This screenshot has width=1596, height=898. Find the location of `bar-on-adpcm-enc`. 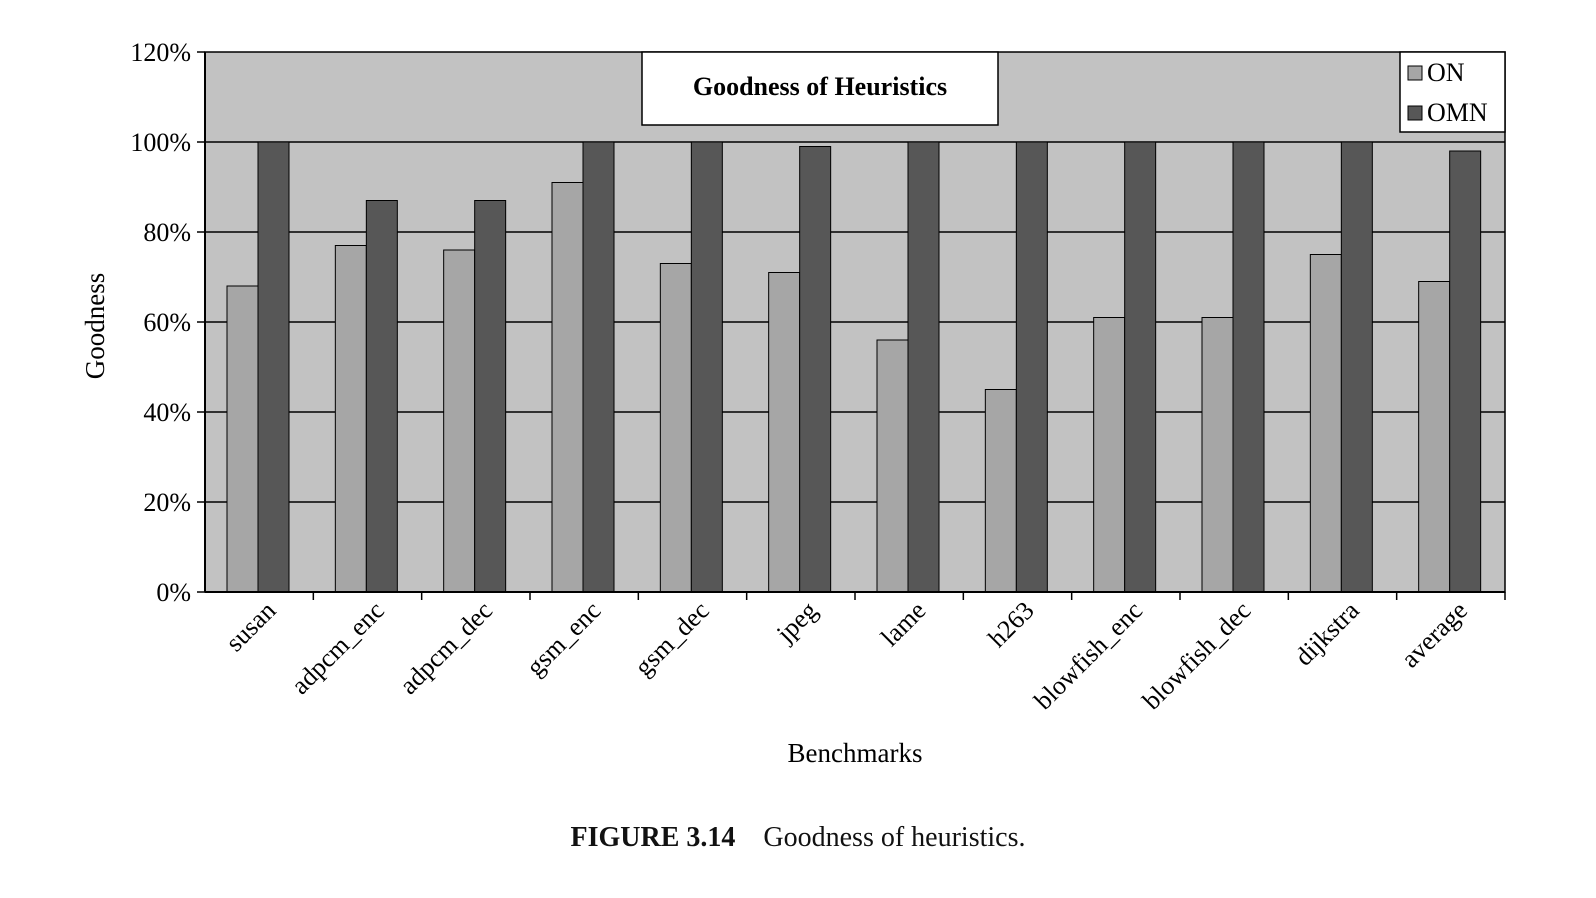

bar-on-adpcm-enc is located at coordinates (350, 419).